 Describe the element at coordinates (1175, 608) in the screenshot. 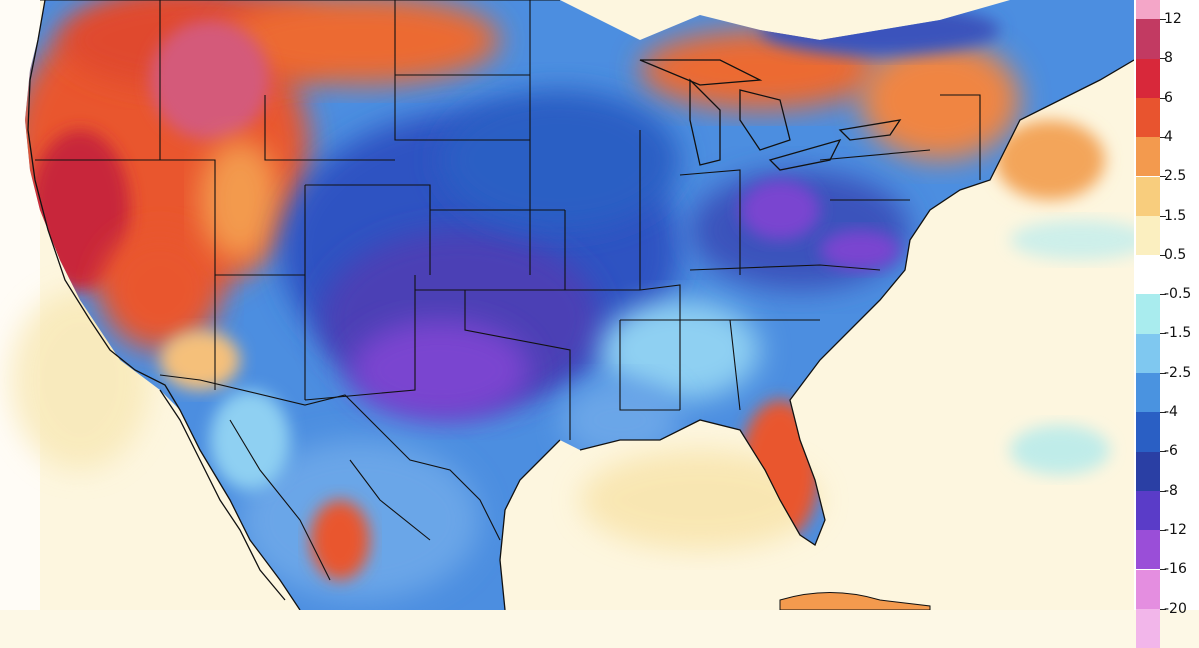

I see `legend-label: -20` at that location.